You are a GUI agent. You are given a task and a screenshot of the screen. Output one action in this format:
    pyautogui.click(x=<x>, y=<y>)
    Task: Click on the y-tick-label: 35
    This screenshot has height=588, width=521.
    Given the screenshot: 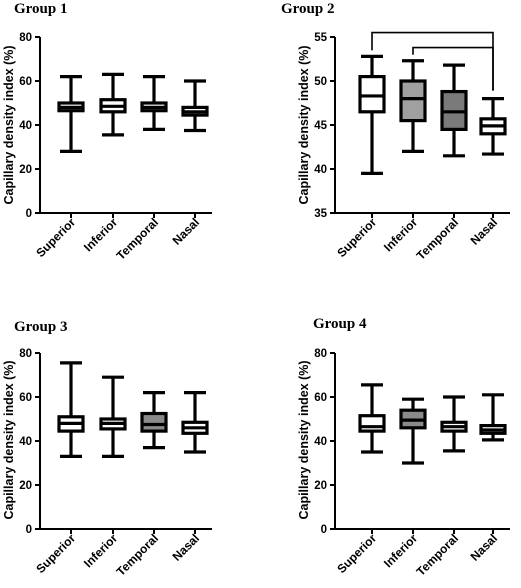 What is the action you would take?
    pyautogui.click(x=320, y=214)
    